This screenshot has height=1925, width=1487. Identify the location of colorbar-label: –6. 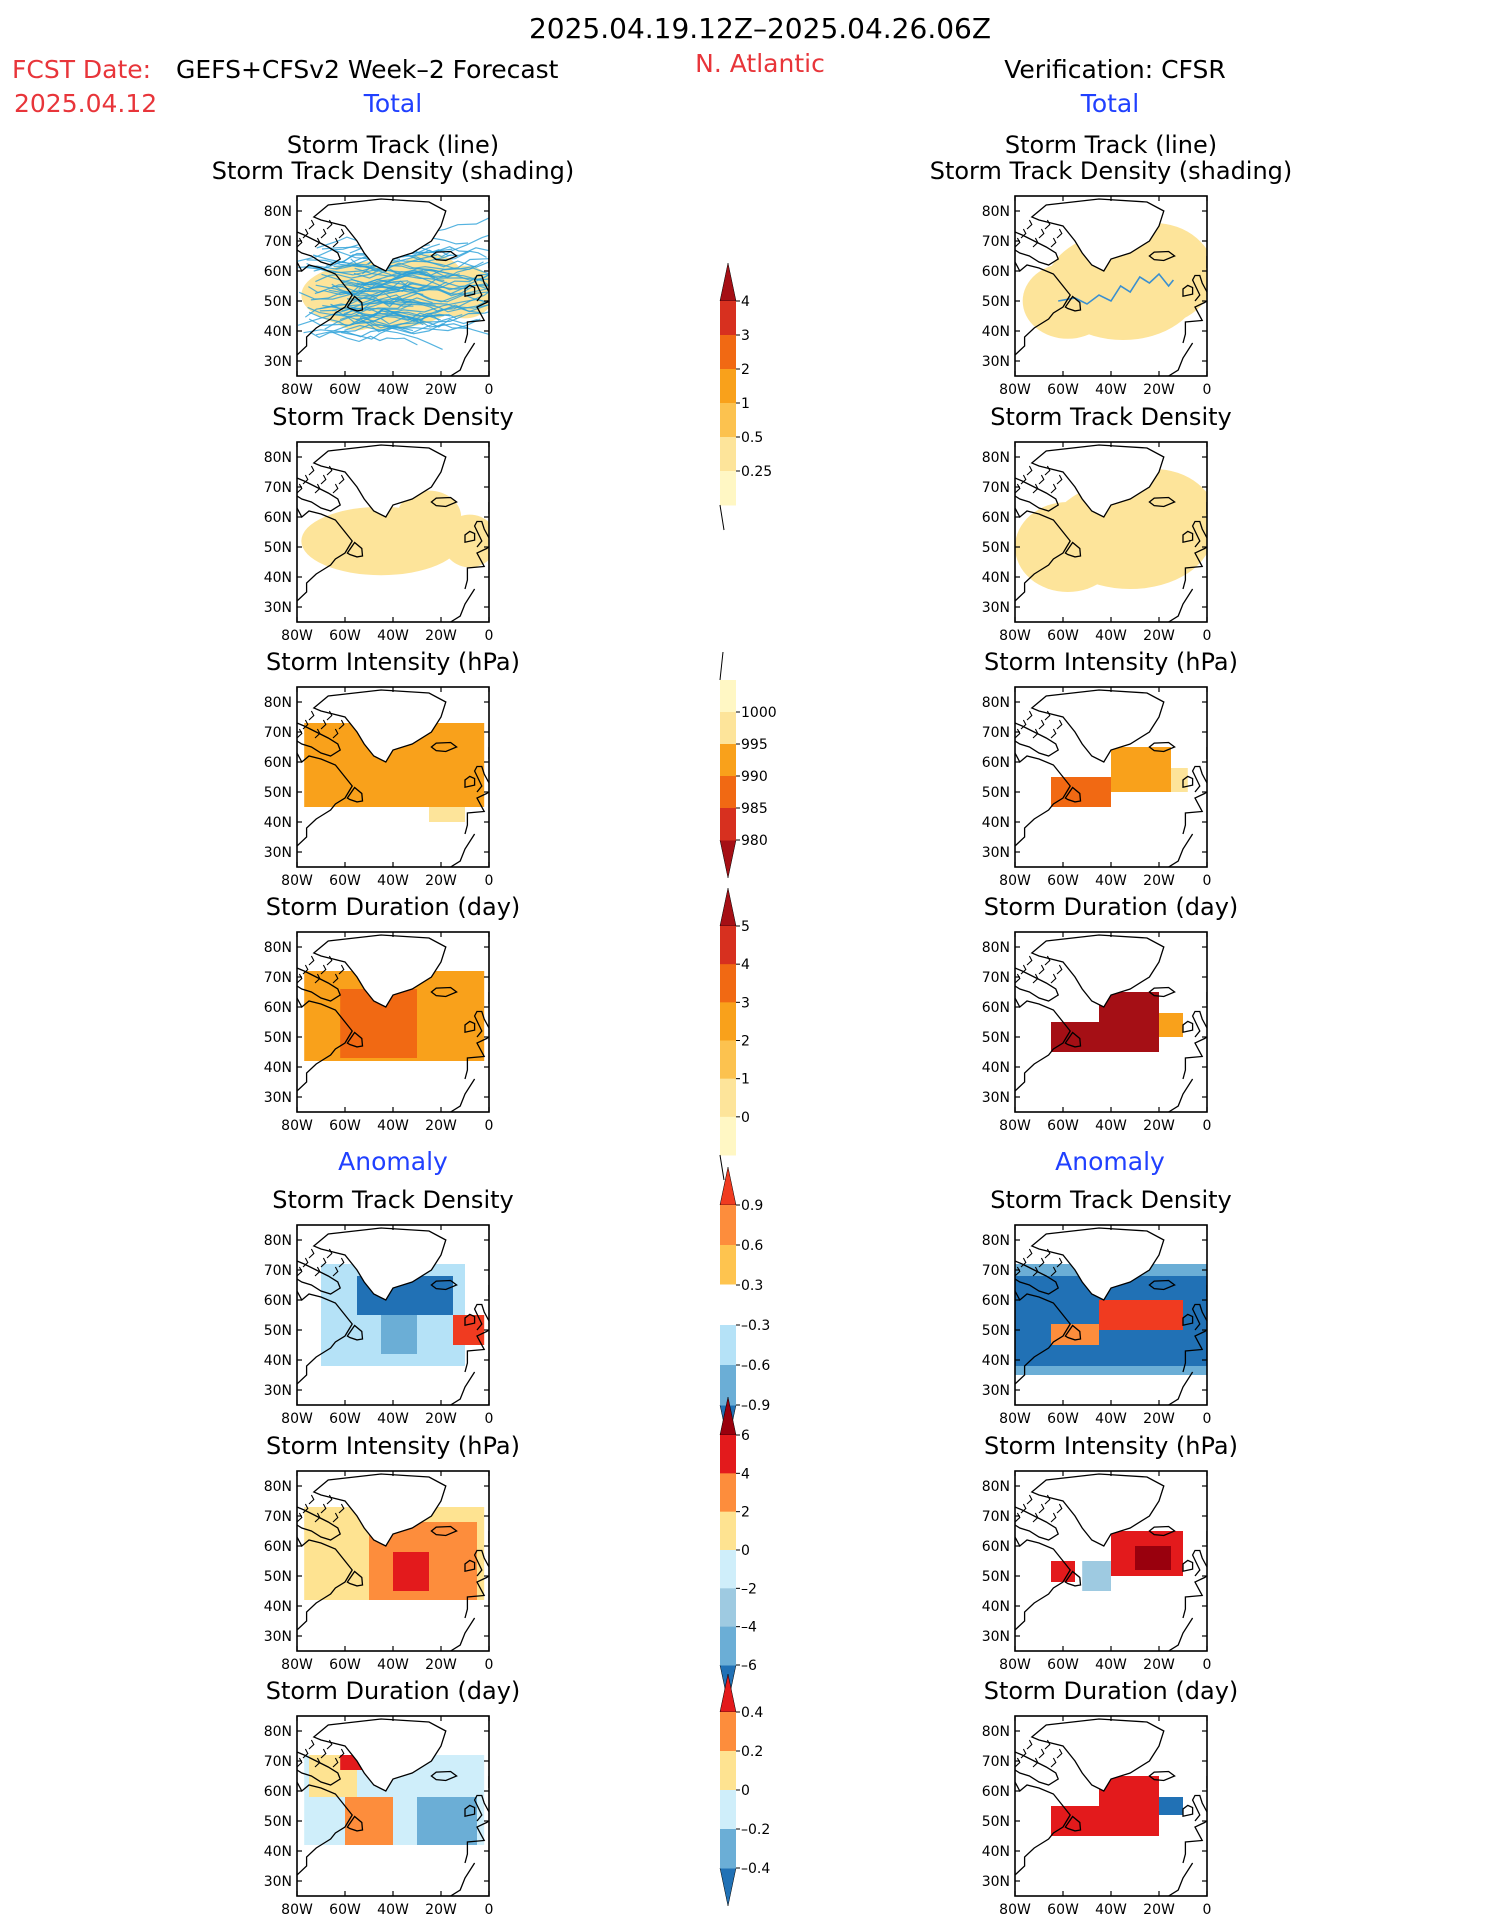
(749, 1666).